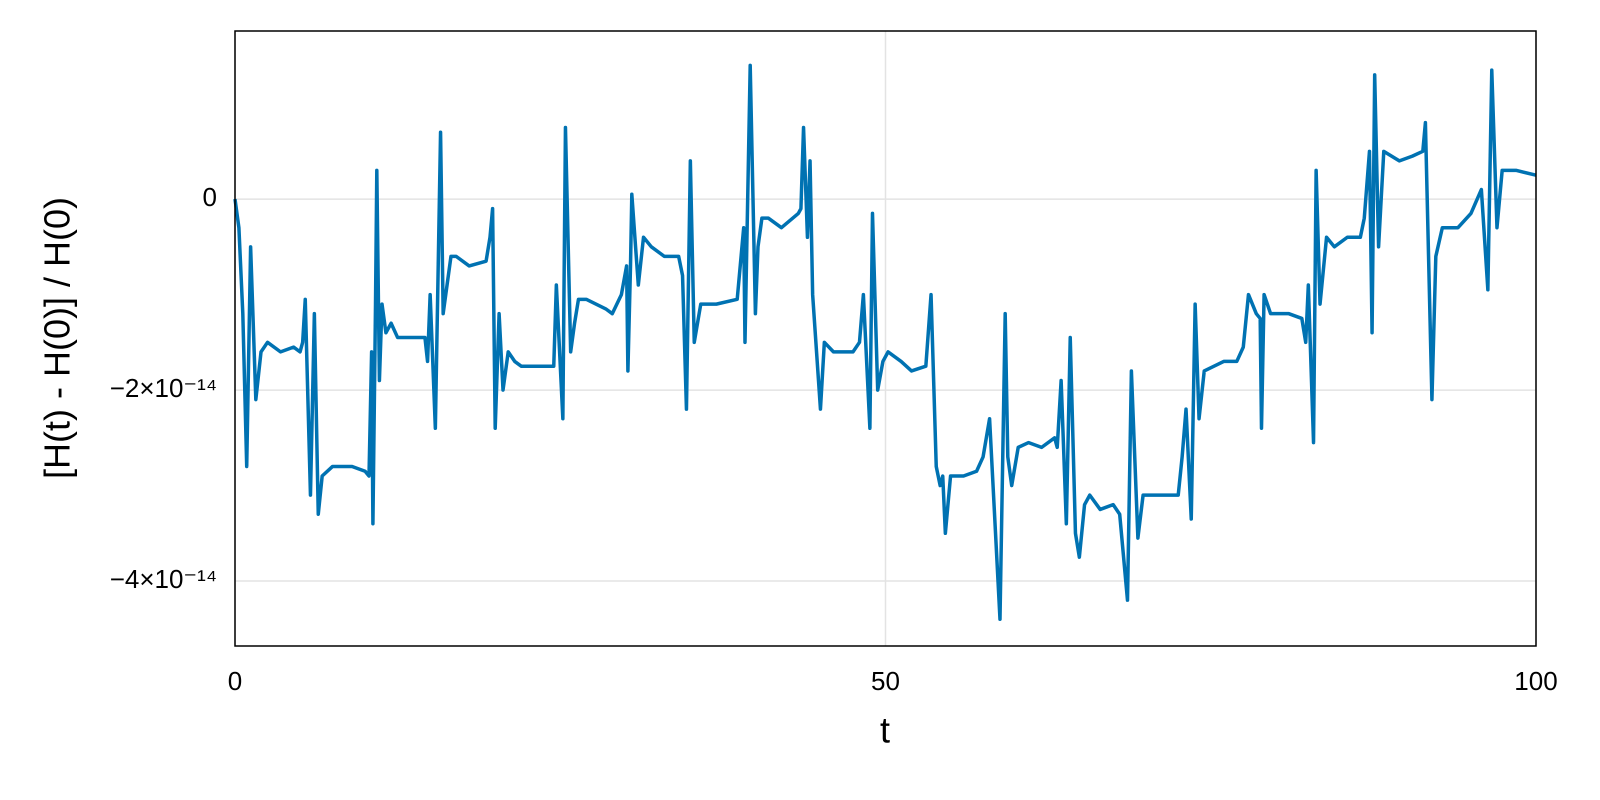 This screenshot has height=800, width=1600. I want to click on y-tick-label: −4×10⁻¹⁴, so click(163, 579).